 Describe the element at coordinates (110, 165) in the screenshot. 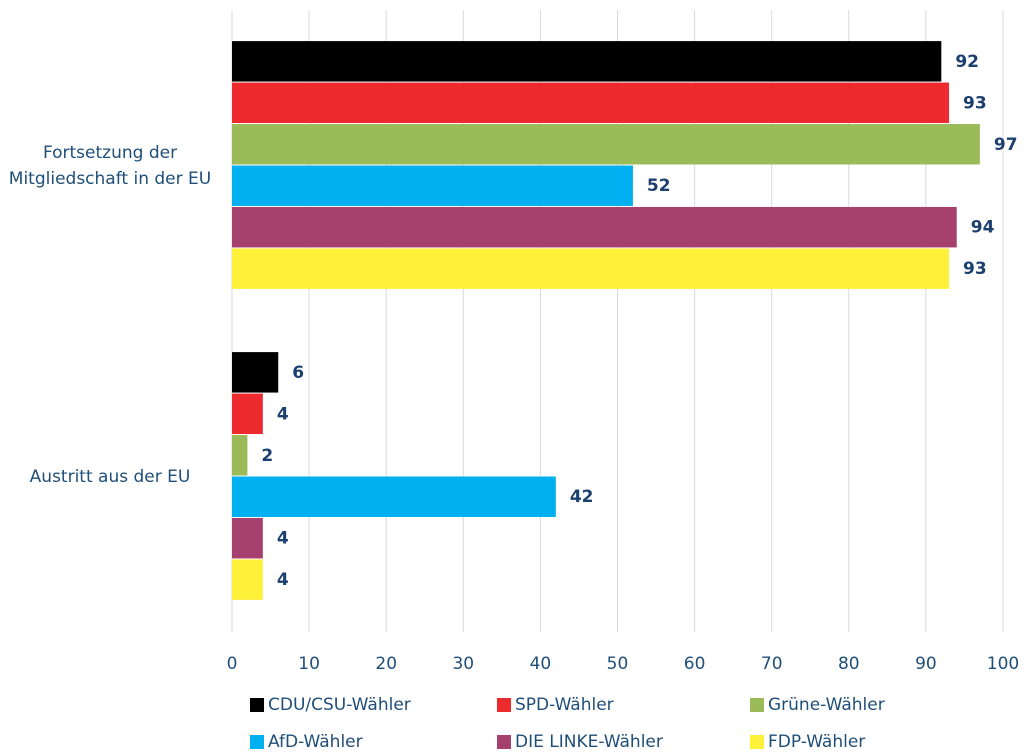

I see `category-label: Fortsetzung der Mitgliedschaft in der EU` at that location.